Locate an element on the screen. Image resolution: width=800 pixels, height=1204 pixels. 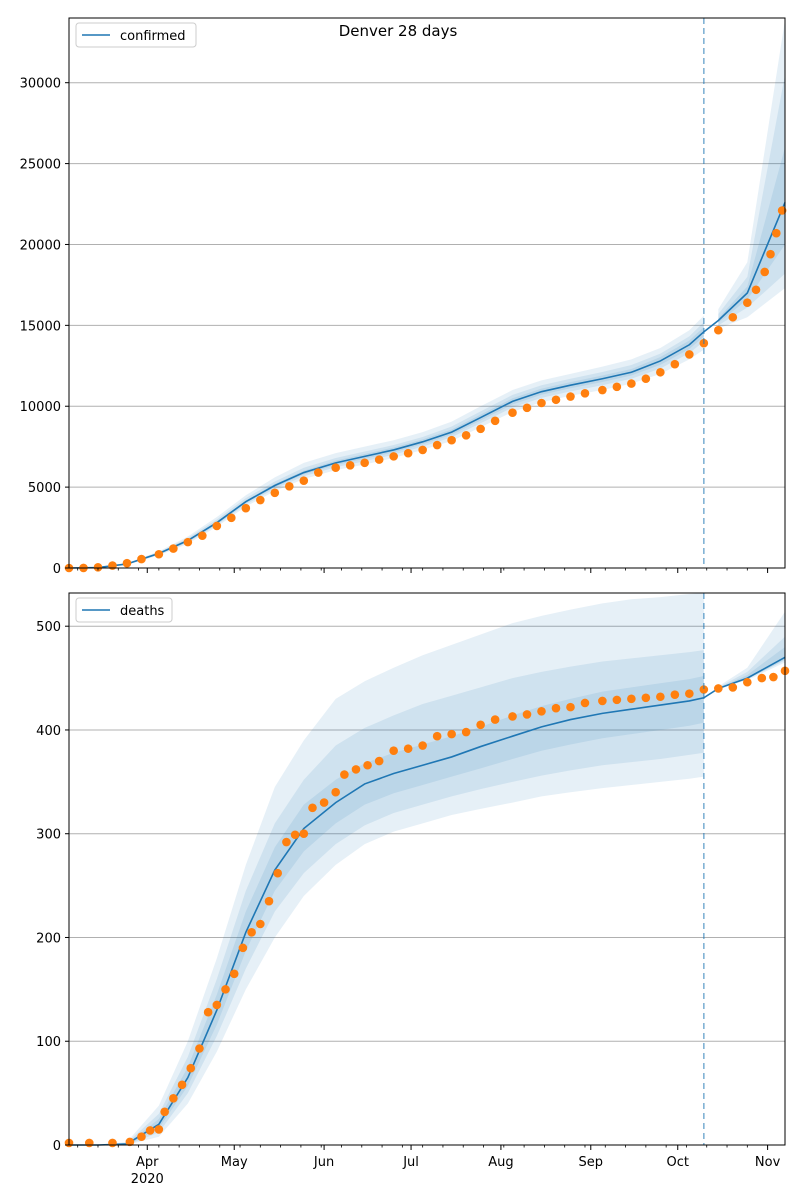
x-year-label: 2020 is located at coordinates (147, 1179).